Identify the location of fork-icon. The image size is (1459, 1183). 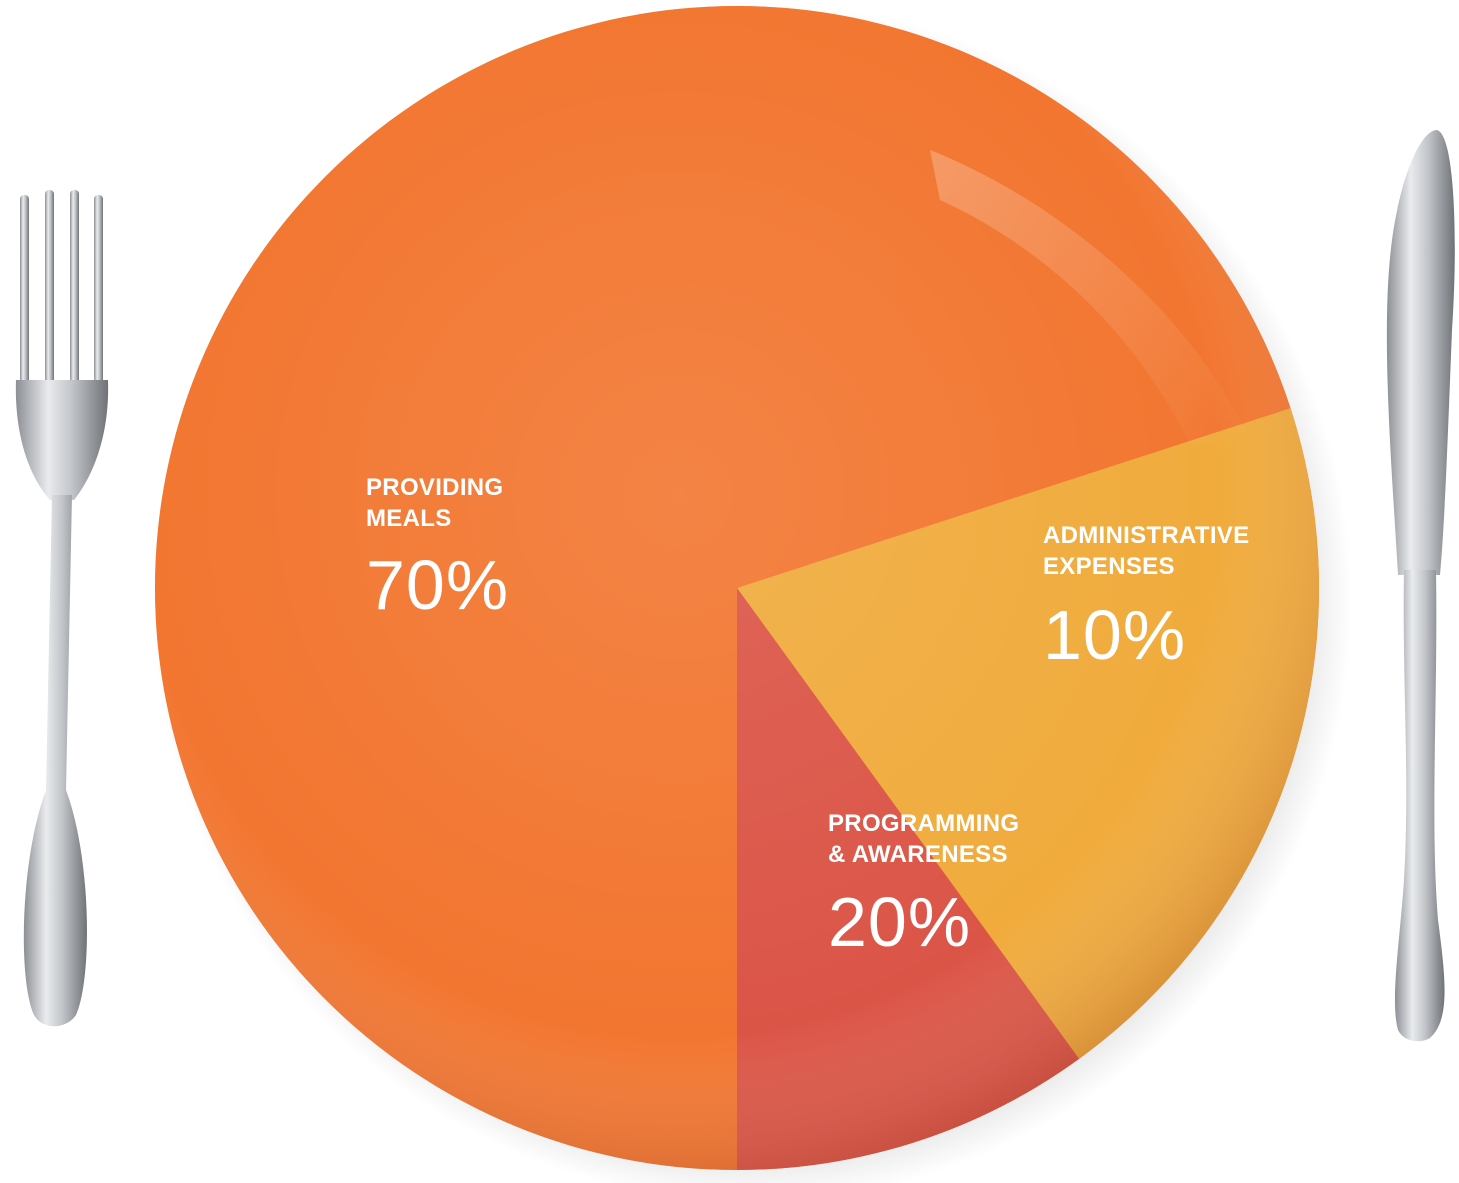
(62, 608).